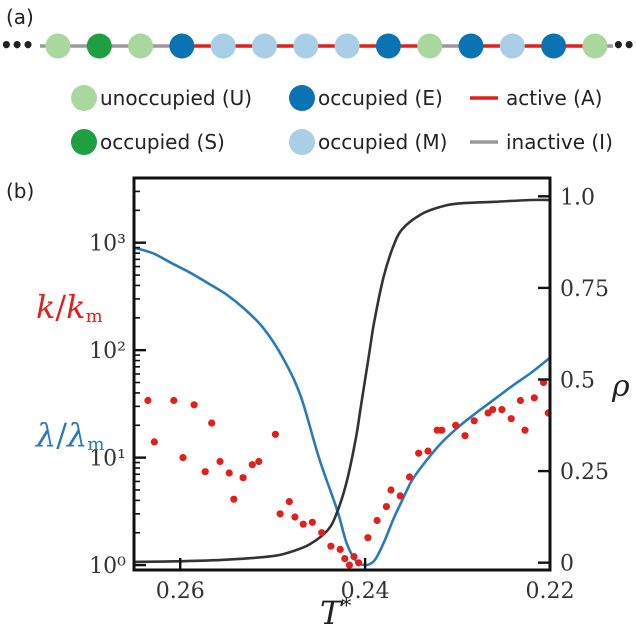 This screenshot has width=636, height=635. Describe the element at coordinates (69, 435) in the screenshot. I see `y-left-label-lambda: λ/λm` at that location.